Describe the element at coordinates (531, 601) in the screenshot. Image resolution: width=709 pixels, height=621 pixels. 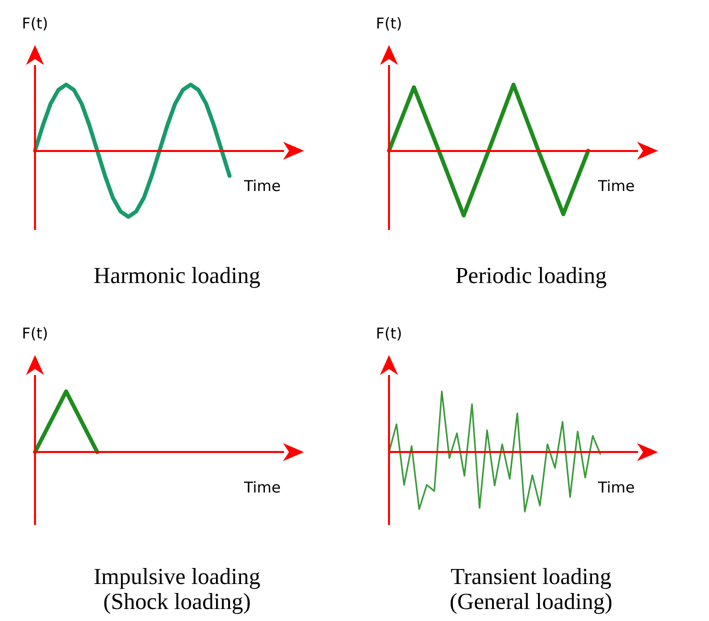
I see `text: (General loading)` at that location.